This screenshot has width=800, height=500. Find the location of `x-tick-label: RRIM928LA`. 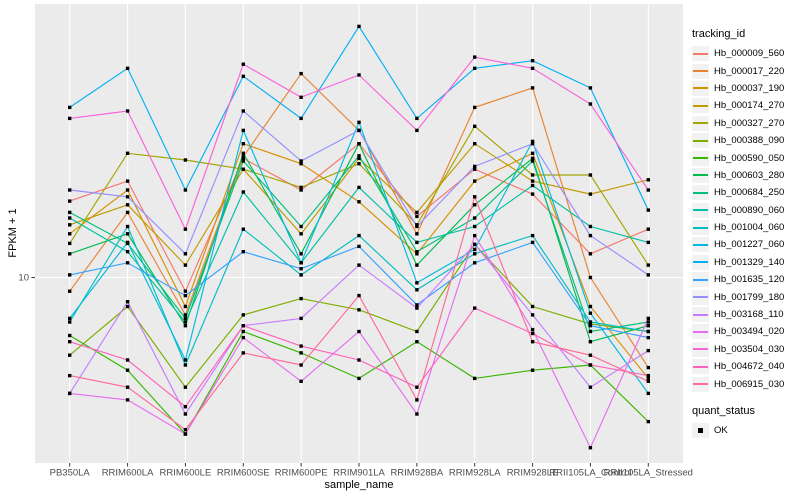

x-tick-label: RRIM928LA is located at coordinates (475, 473).